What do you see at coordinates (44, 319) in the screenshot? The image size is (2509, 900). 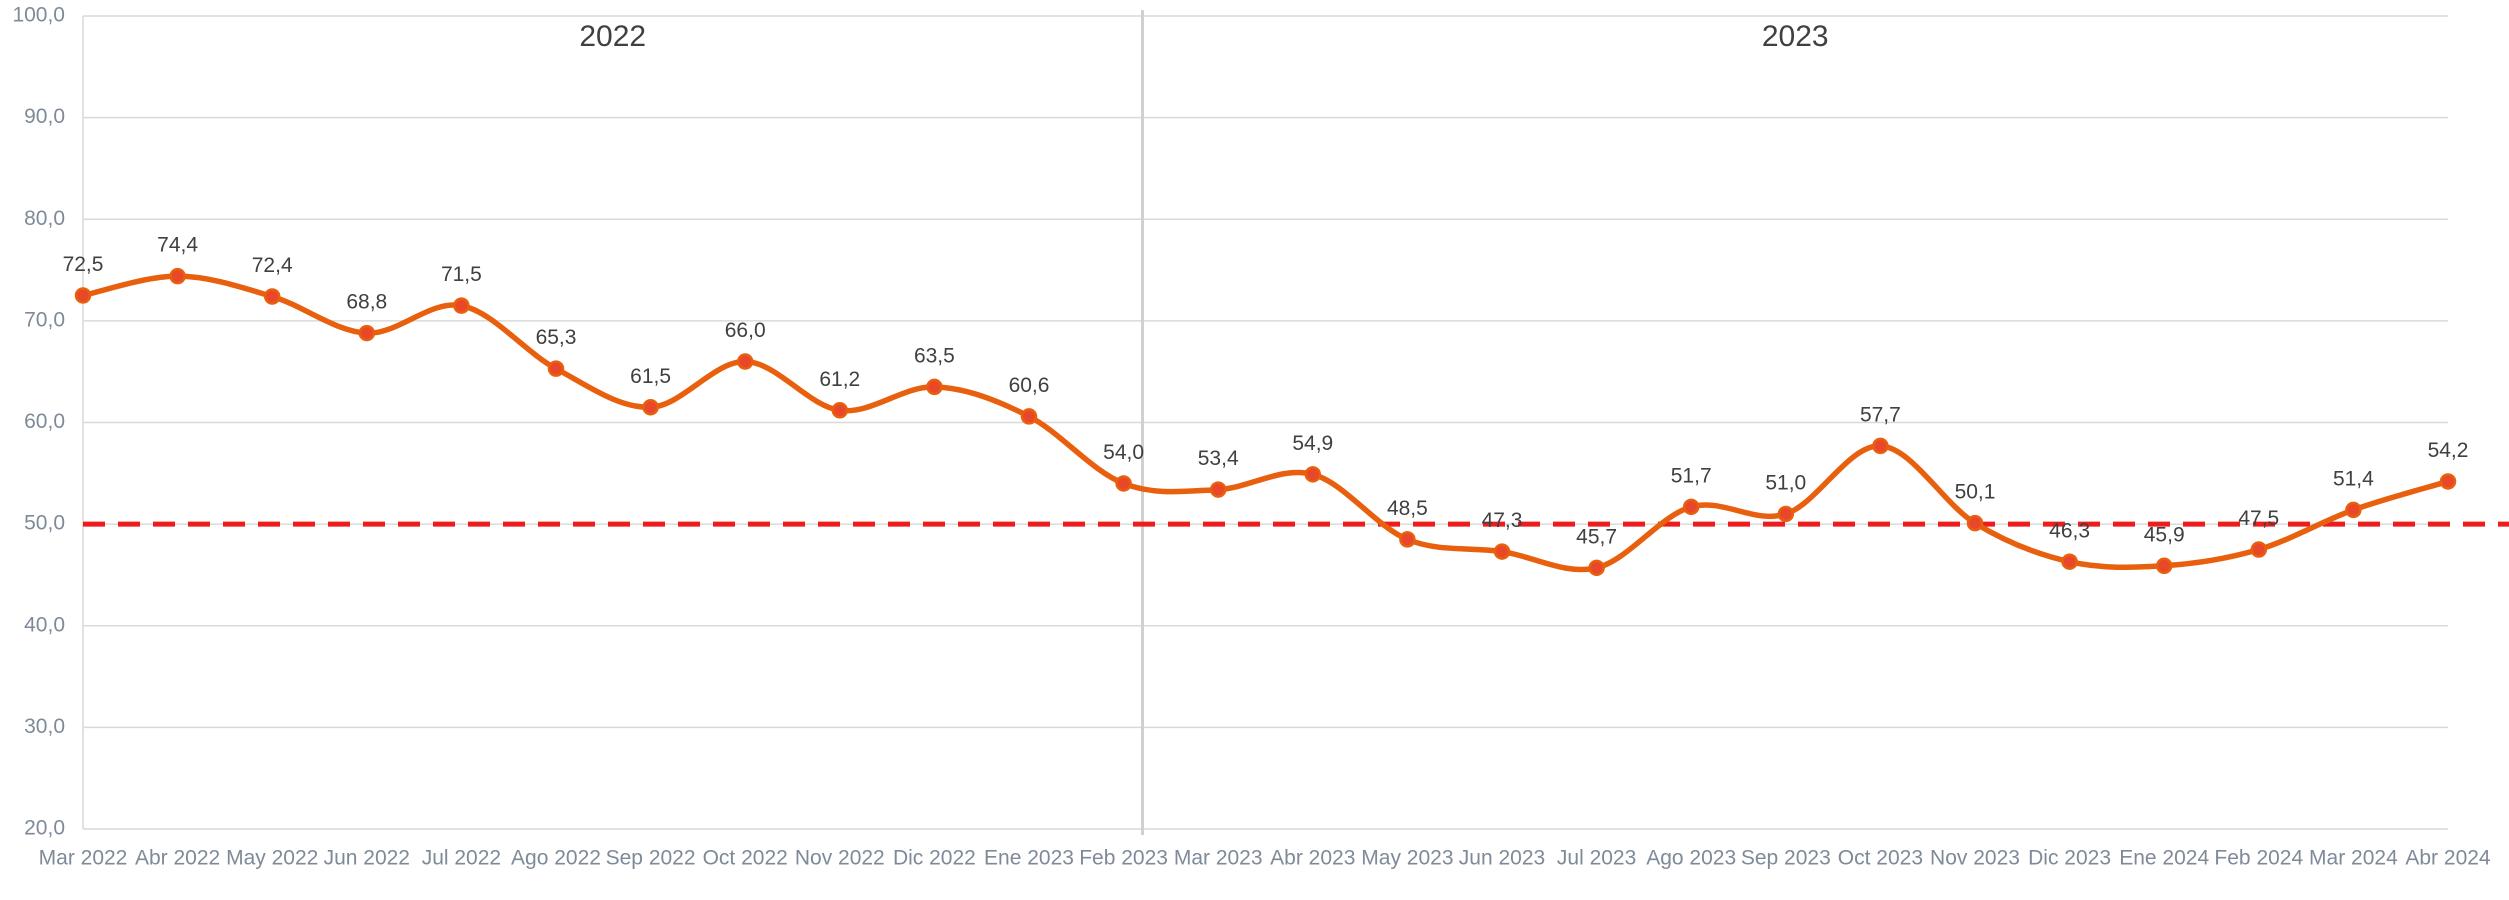 I see `y-tick-label: 70,0` at bounding box center [44, 319].